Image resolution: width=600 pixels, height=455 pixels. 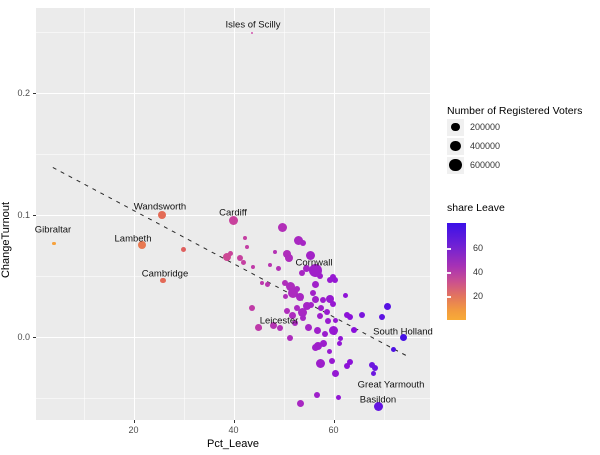 I want to click on x-axis-title: Pct_Leave, so click(x=233, y=444).